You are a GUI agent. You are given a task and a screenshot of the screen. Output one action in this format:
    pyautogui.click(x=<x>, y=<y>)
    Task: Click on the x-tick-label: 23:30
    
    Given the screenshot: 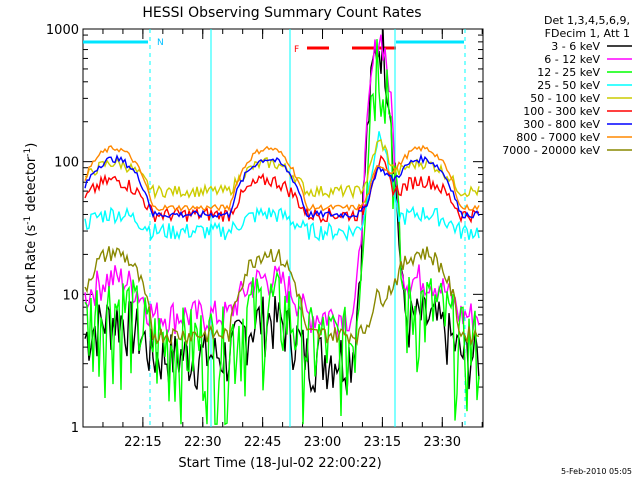 What is the action you would take?
    pyautogui.click(x=442, y=442)
    